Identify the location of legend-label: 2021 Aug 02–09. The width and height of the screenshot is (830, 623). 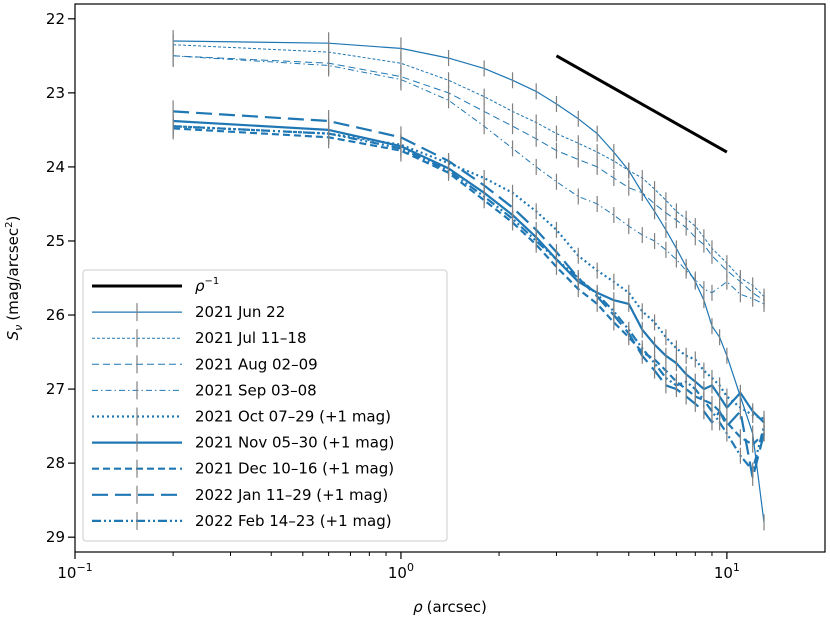
(256, 364).